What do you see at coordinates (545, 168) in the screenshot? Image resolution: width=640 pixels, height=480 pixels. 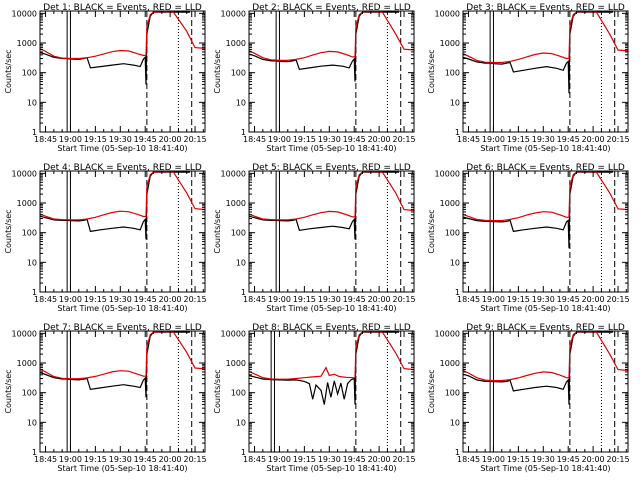 I see `chart-title: Det 6: BLACK = Events, RED = LLD` at bounding box center [545, 168].